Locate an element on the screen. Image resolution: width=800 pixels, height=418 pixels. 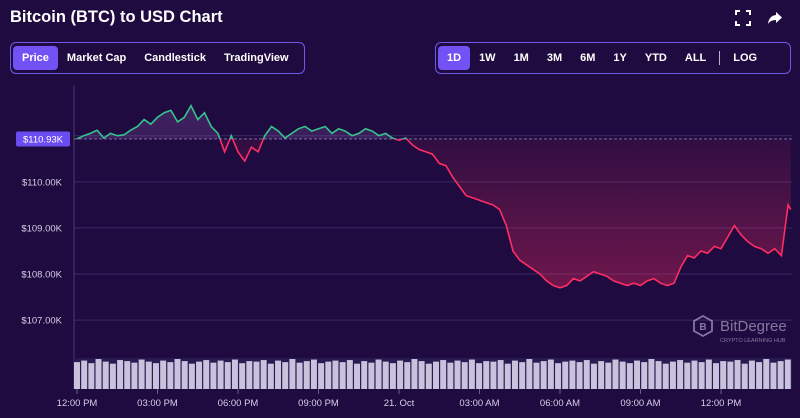
fullscreen-icon is located at coordinates (743, 18).